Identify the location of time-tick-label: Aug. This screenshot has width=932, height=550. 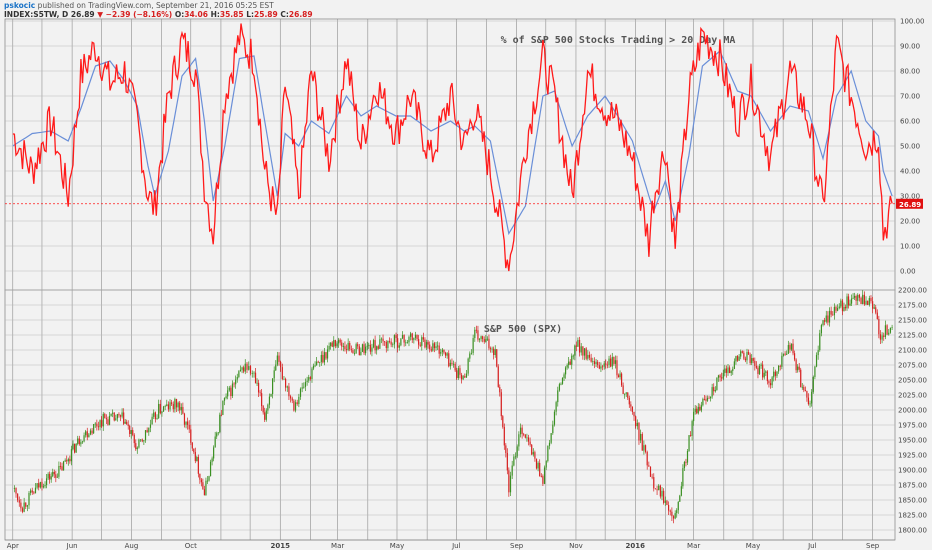
(132, 546).